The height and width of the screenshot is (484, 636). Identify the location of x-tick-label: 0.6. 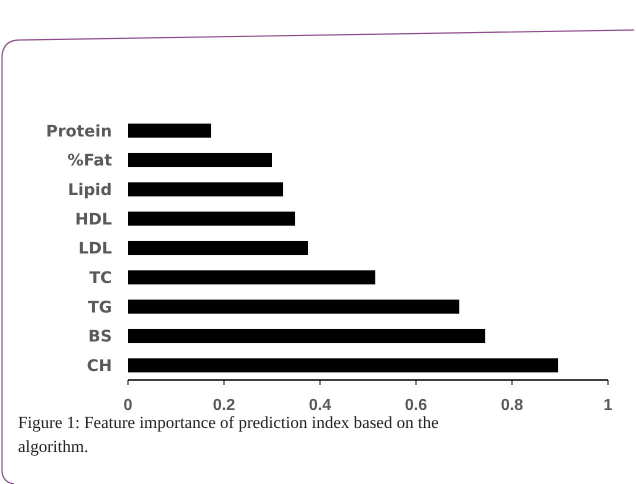
(416, 405).